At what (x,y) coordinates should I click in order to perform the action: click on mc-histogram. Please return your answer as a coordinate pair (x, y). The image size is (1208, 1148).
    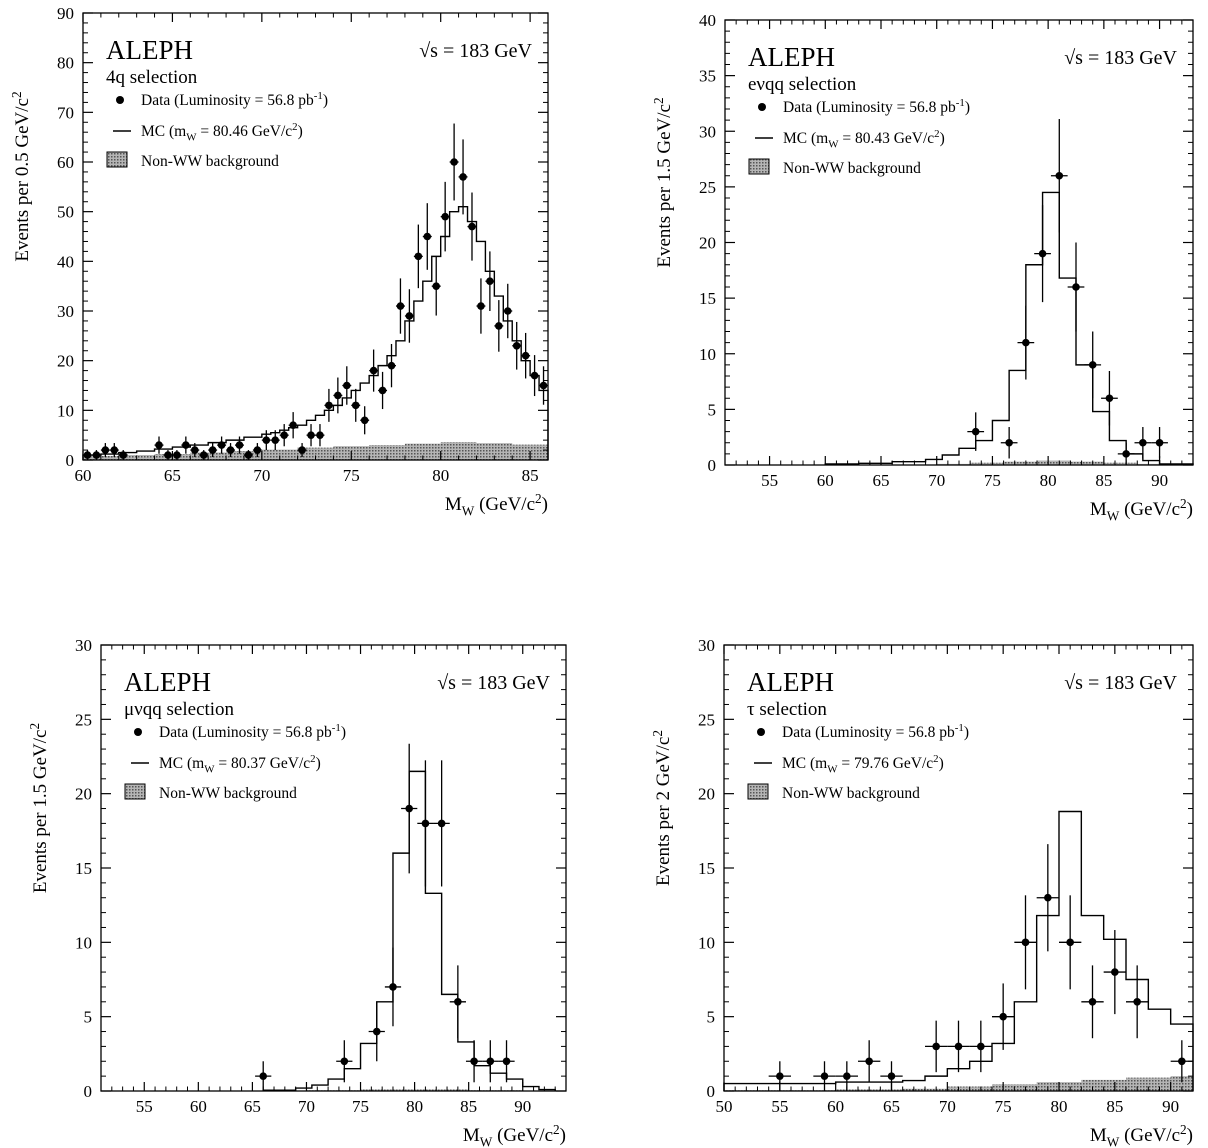
    Looking at the image, I should click on (409, 930).